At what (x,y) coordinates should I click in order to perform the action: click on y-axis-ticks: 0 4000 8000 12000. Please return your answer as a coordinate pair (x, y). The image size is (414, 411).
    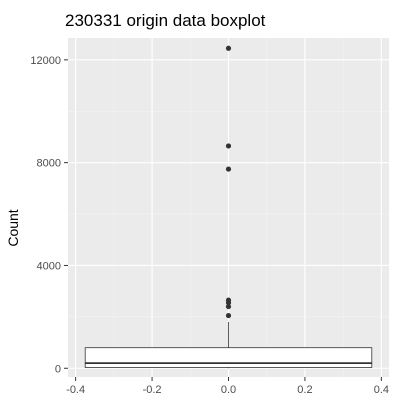
    Looking at the image, I should click on (49, 215).